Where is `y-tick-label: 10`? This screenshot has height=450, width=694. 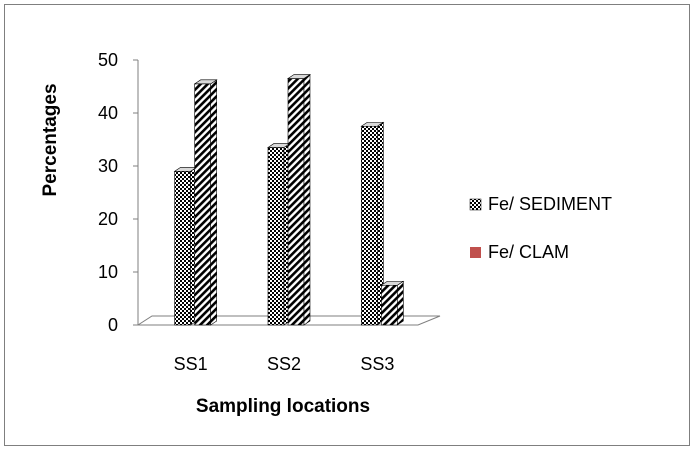 y-tick-label: 10 is located at coordinates (108, 272).